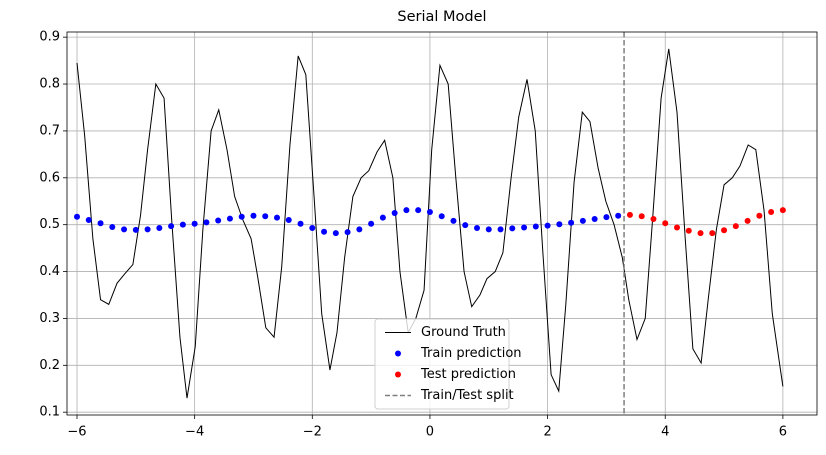  Describe the element at coordinates (76, 432) in the screenshot. I see `x-tick-label: −6` at that location.